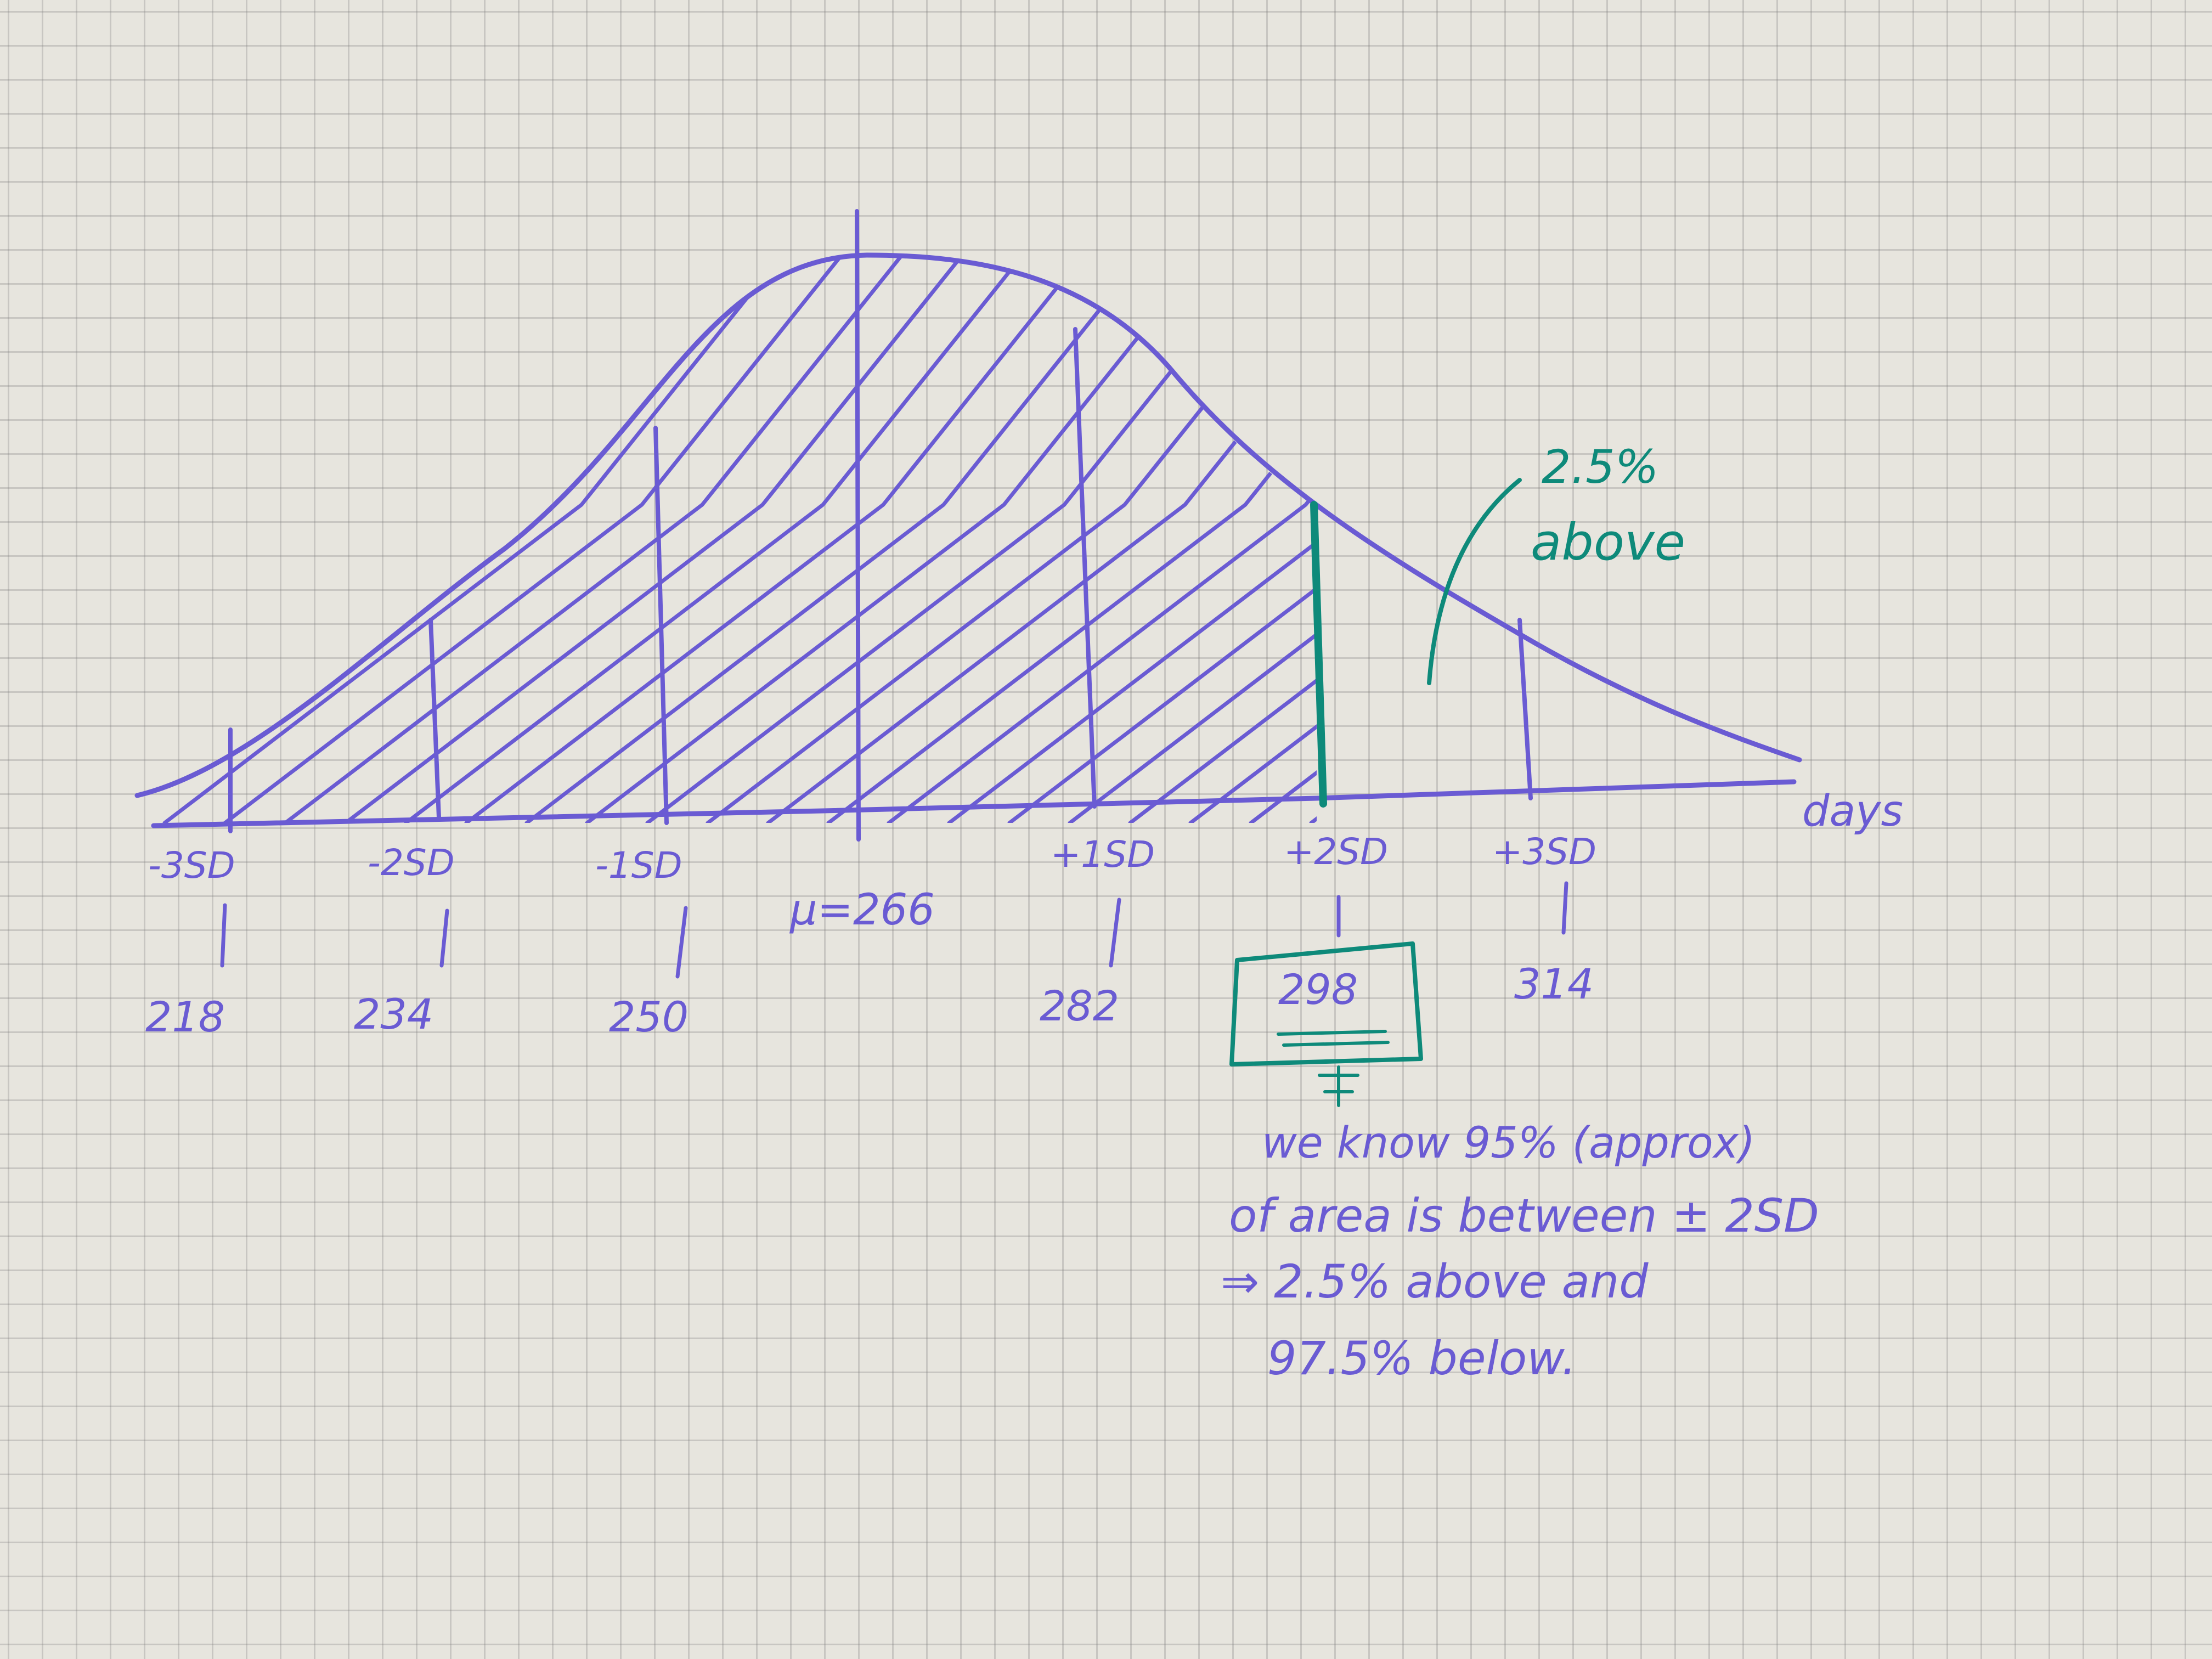 This screenshot has height=1659, width=2212. I want to click on highlight-box, so click(1326, 1003).